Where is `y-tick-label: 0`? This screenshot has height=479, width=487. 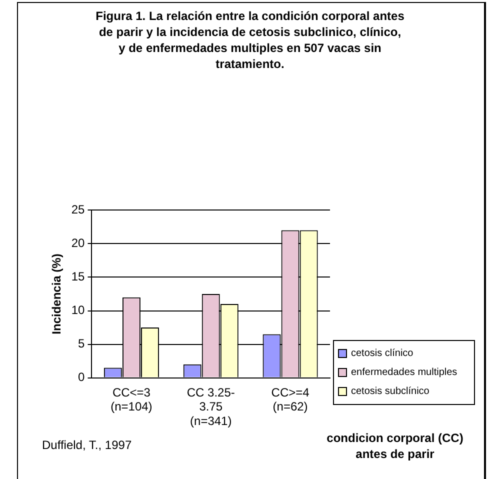
y-tick-label: 0 is located at coordinates (82, 377).